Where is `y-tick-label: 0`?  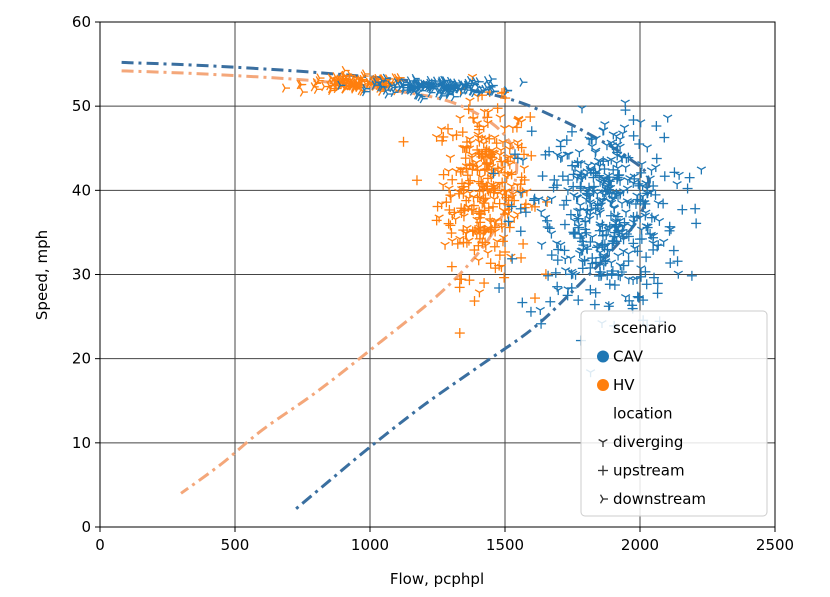 y-tick-label: 0 is located at coordinates (86, 527).